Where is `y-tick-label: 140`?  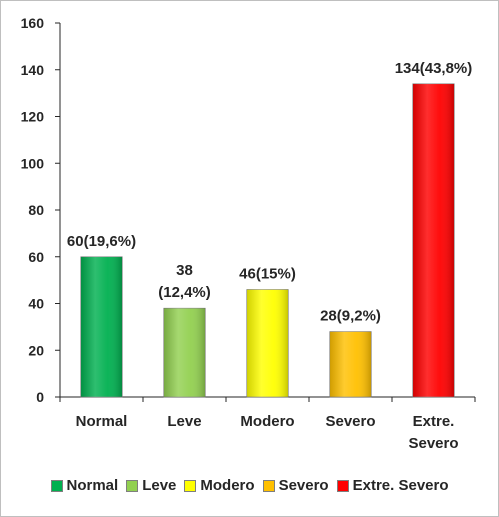
y-tick-label: 140 is located at coordinates (33, 70).